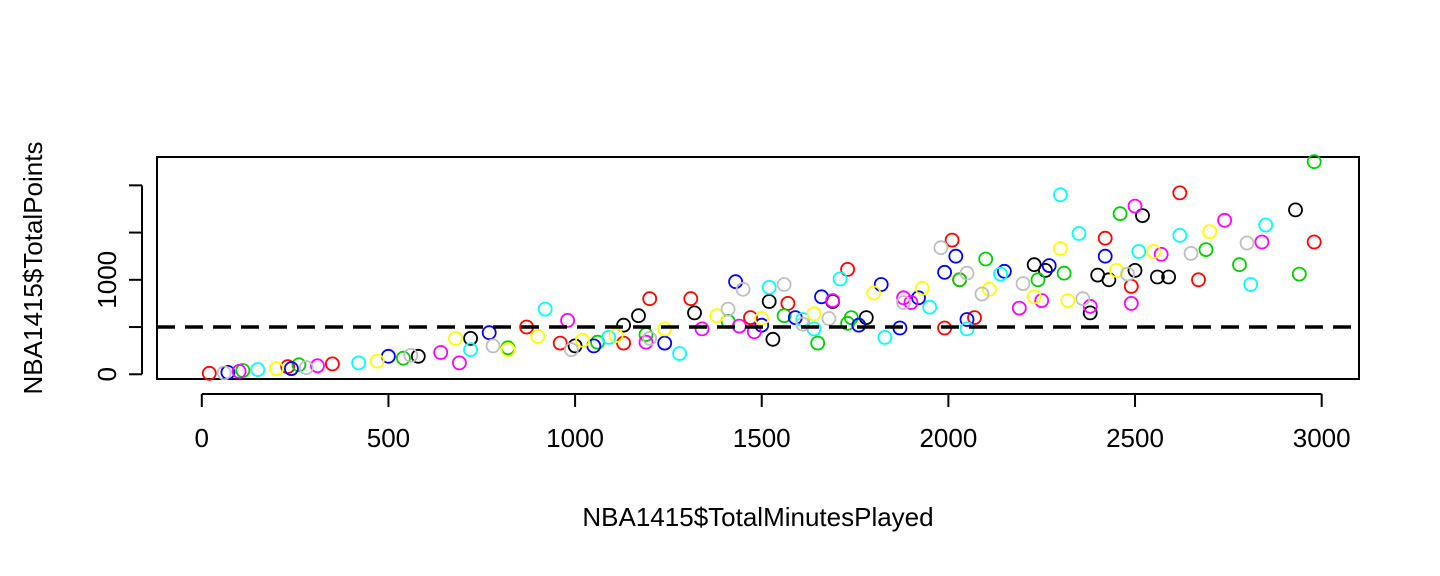 The image size is (1440, 576). I want to click on x-axis: 0 500 1000 1500 2000 2500 3000, so click(773, 423).